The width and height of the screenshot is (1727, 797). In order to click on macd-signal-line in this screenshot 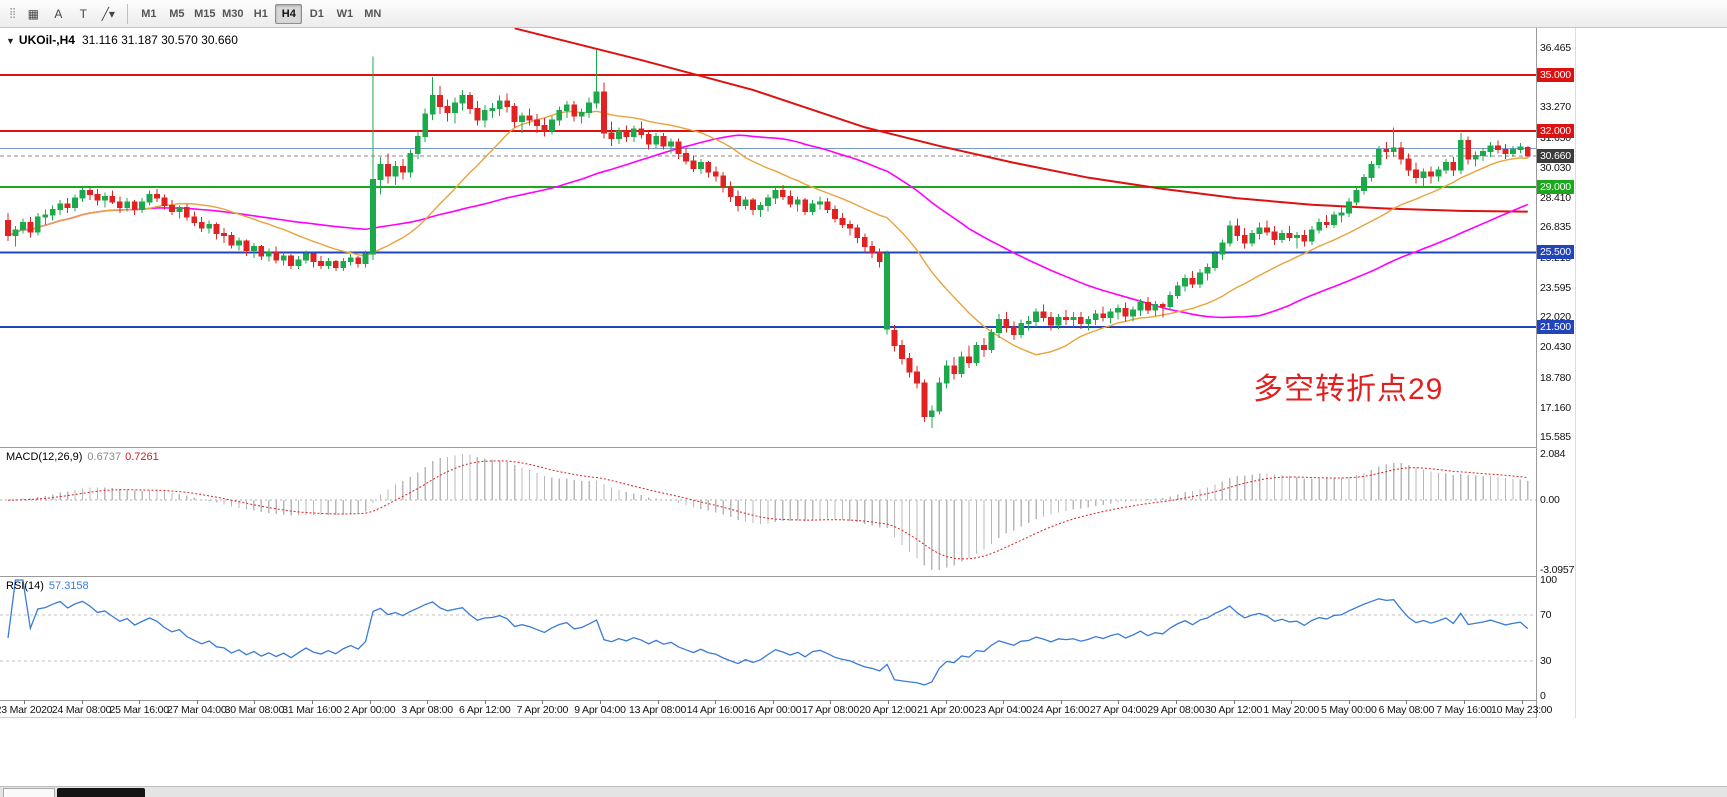, I will do `click(767, 510)`.